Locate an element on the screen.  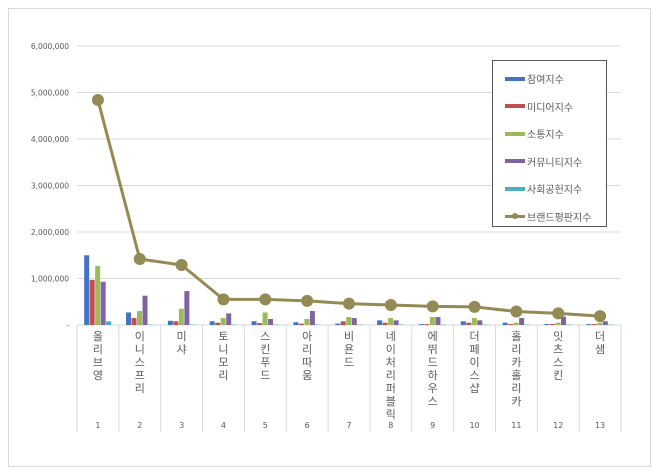
legend-label: 참여지수 is located at coordinates (545, 81).